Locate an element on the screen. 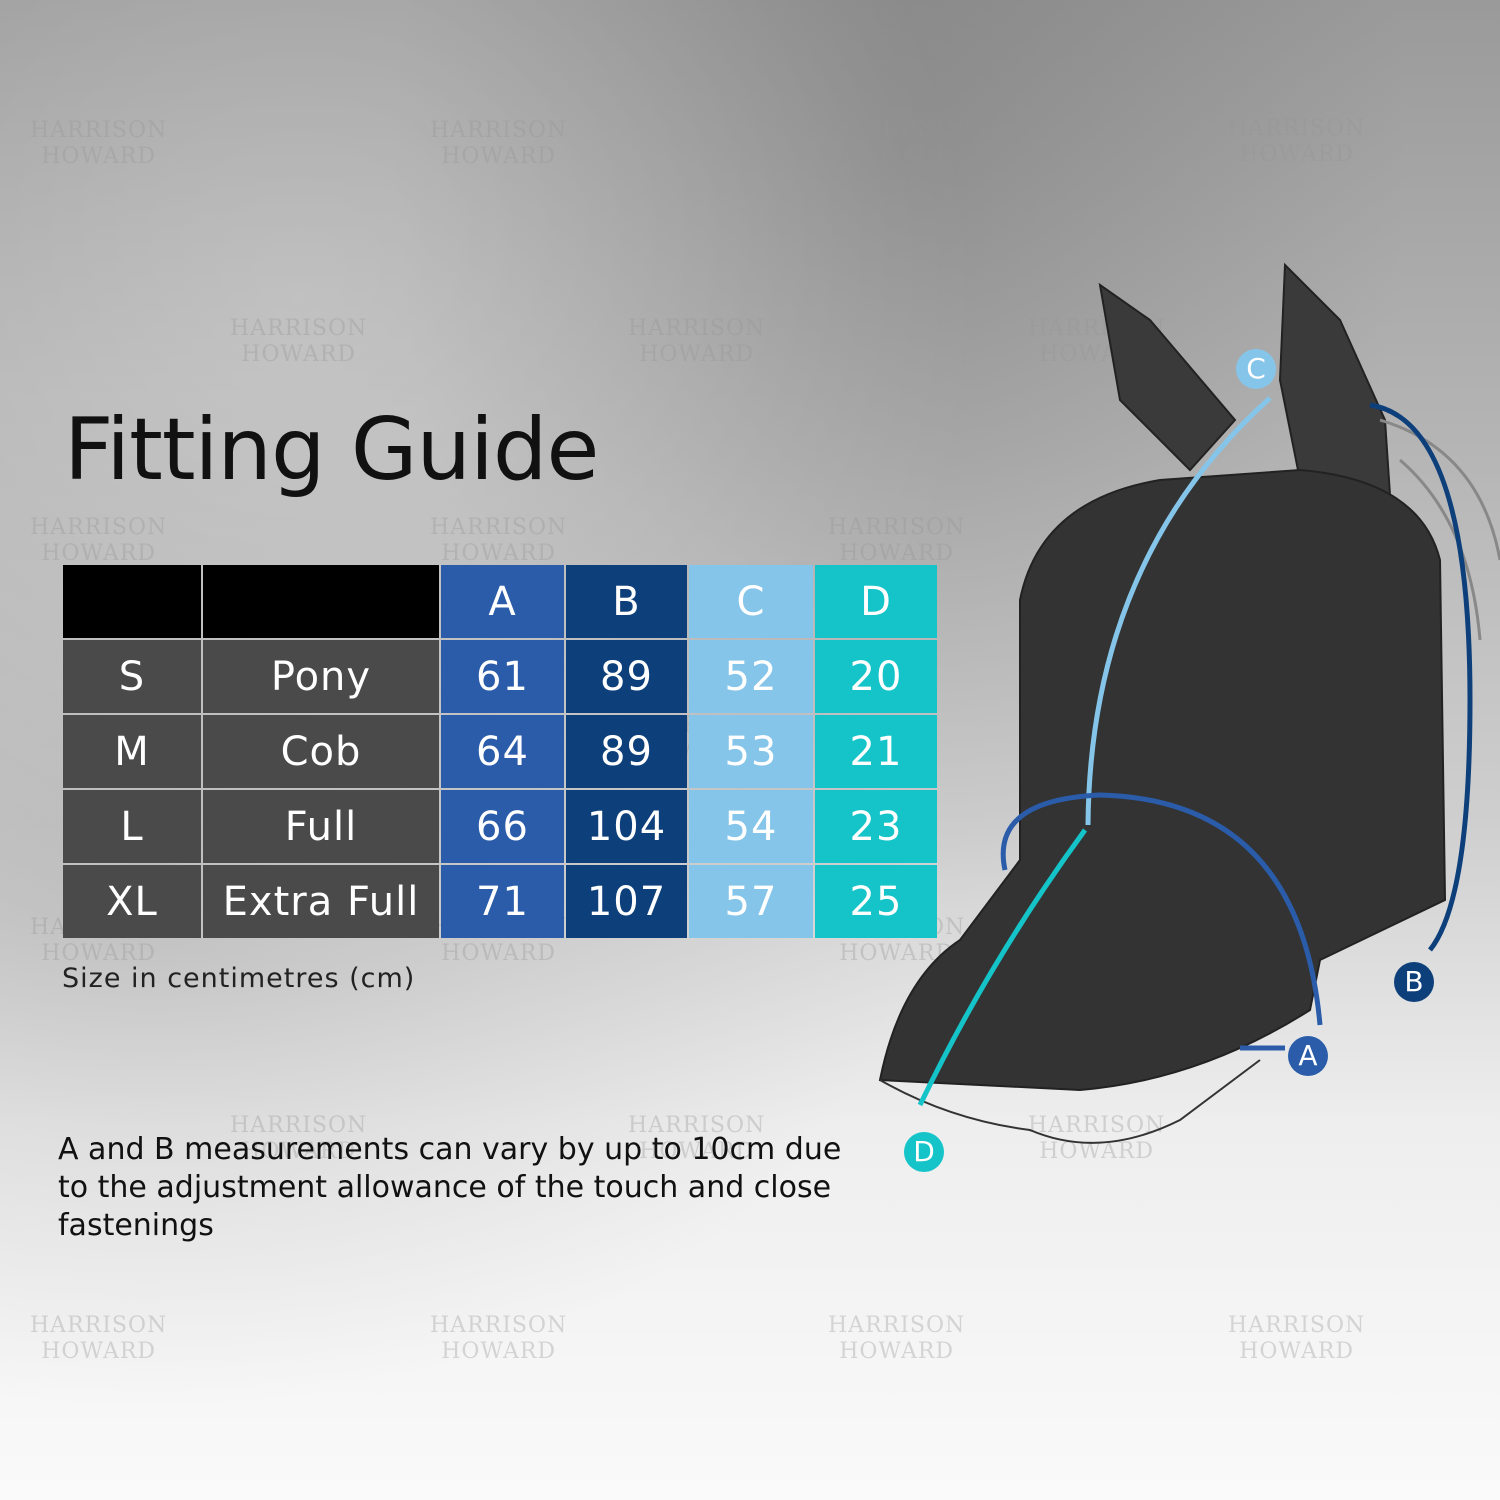 Image resolution: width=1500 pixels, height=1500 pixels. size-cell: S is located at coordinates (132, 676).